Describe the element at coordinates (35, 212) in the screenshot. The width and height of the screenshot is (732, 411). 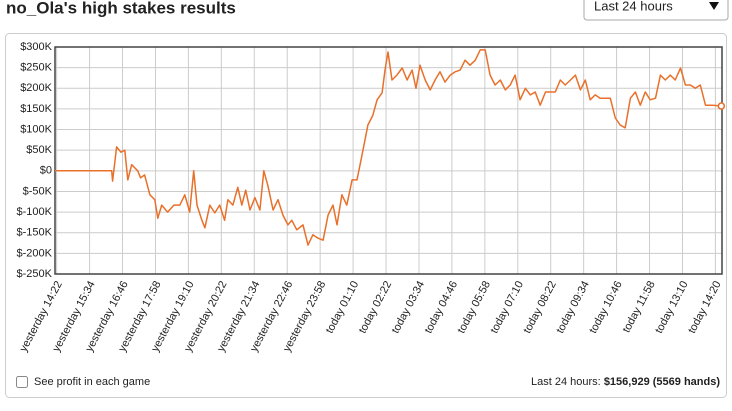
I see `y-tick-label: $-100K` at that location.